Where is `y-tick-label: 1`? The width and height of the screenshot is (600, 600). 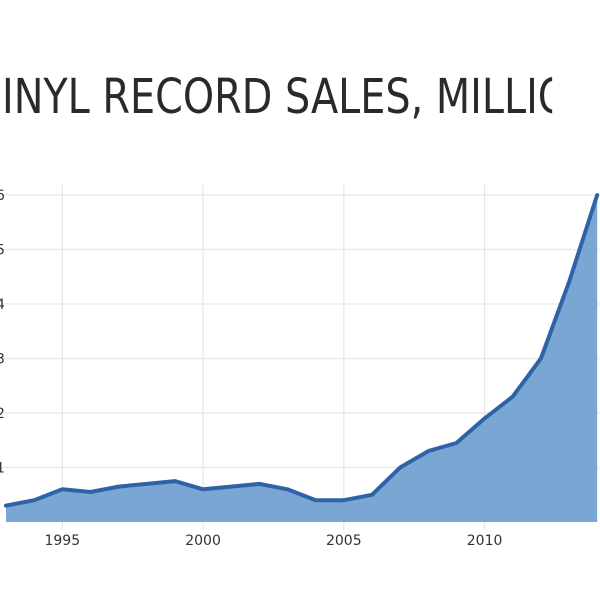 y-tick-label: 1 is located at coordinates (2, 469).